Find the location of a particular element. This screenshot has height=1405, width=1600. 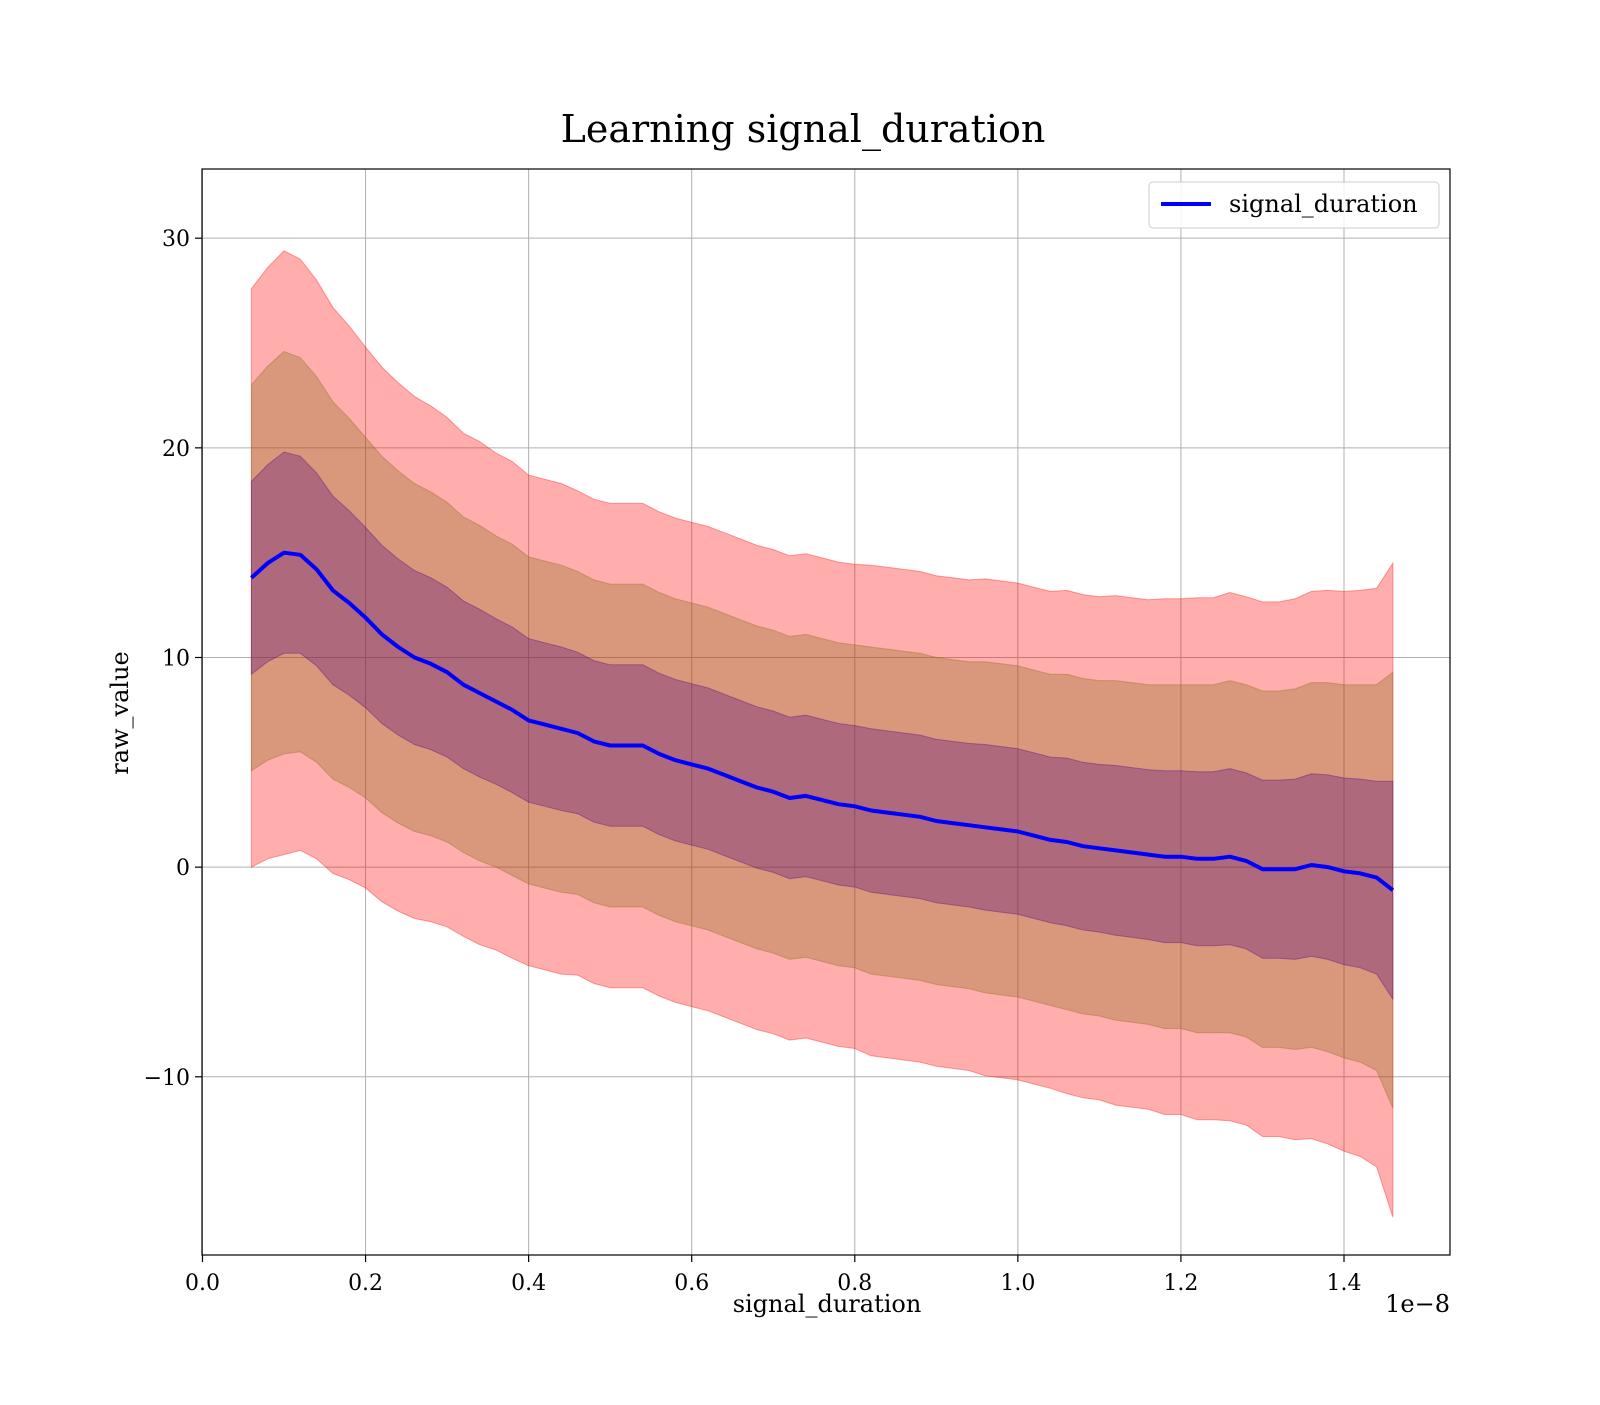

x-tick-label: 1.2 is located at coordinates (1180, 1283).